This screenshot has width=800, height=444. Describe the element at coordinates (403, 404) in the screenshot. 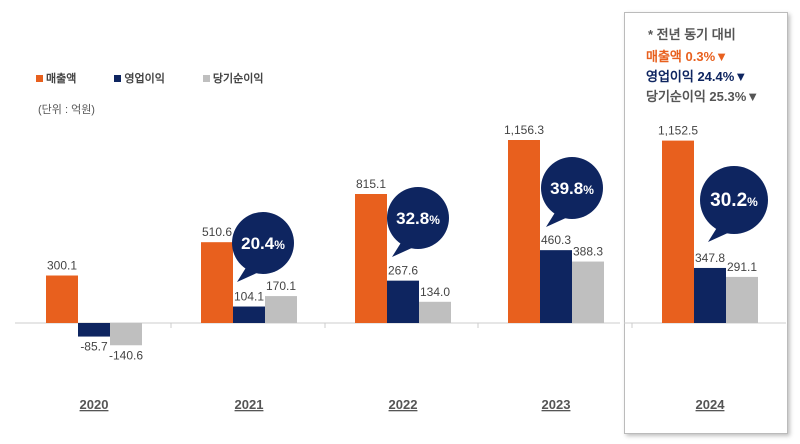

I see `year-label: 2022` at that location.